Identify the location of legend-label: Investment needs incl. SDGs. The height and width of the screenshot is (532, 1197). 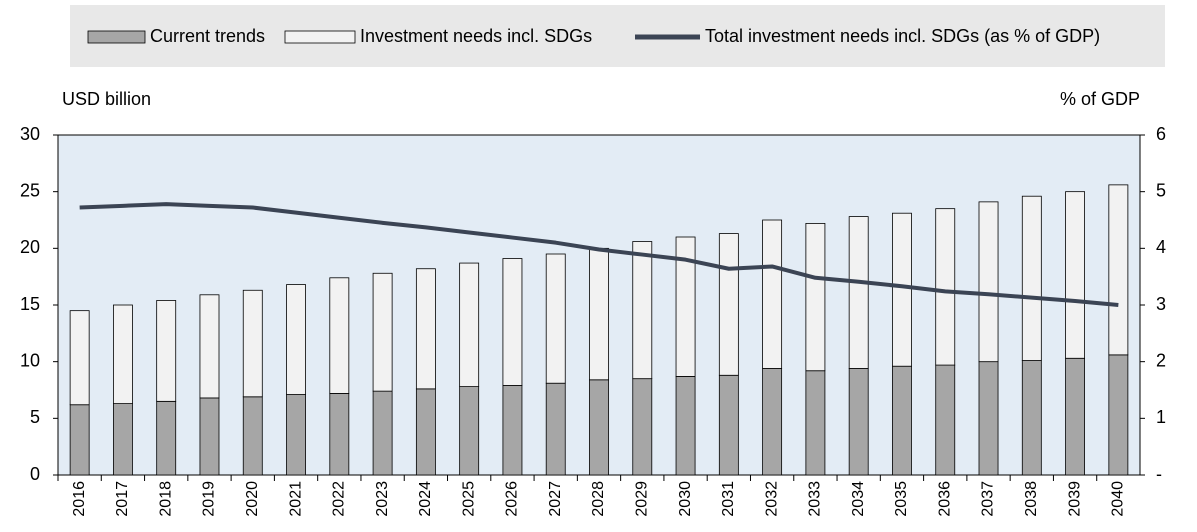
(476, 36).